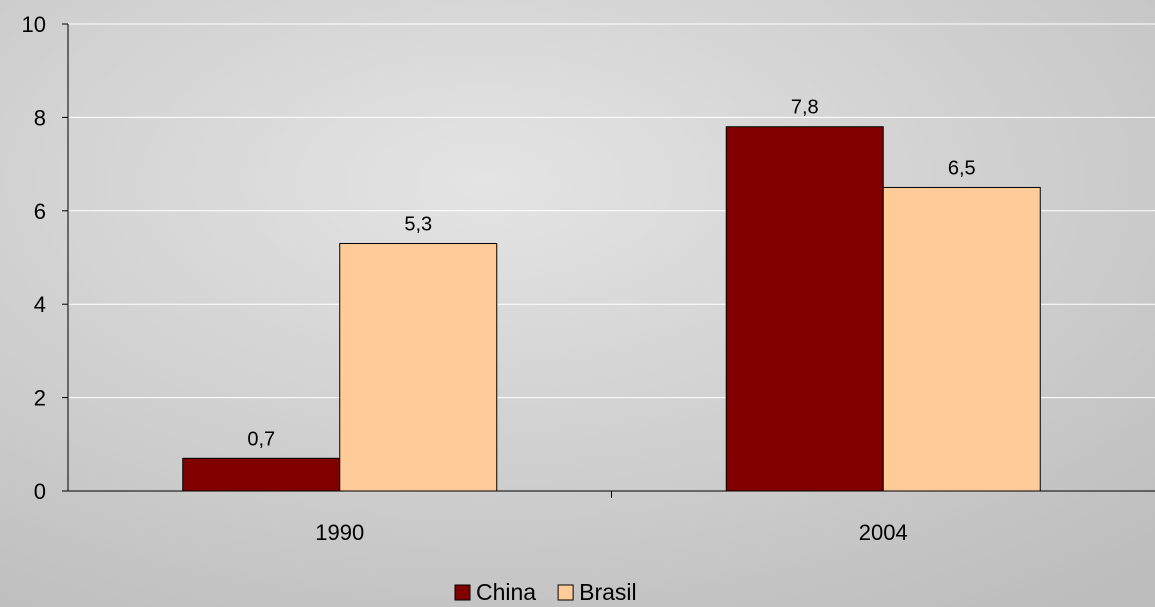  I want to click on data-label: 6,5, so click(962, 168).